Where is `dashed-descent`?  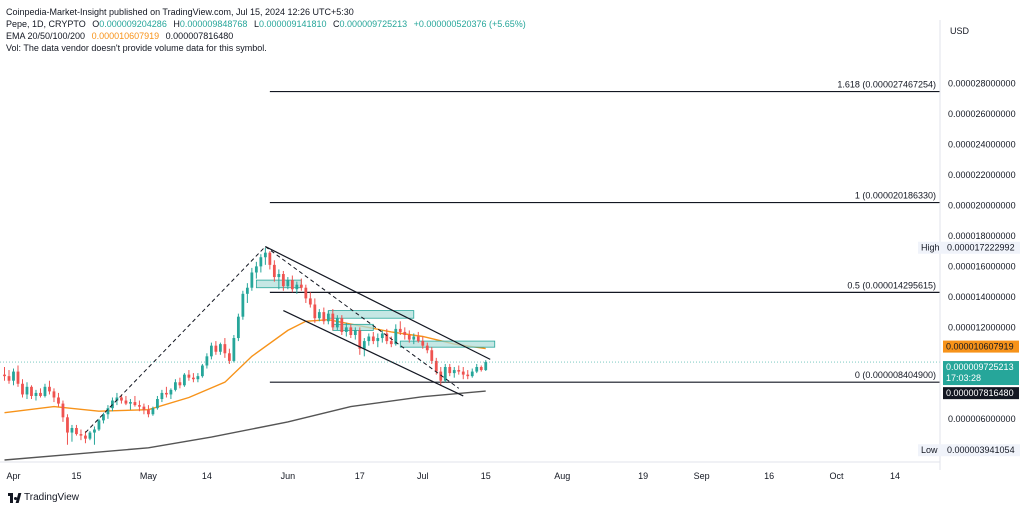 dashed-descent is located at coordinates (362, 317).